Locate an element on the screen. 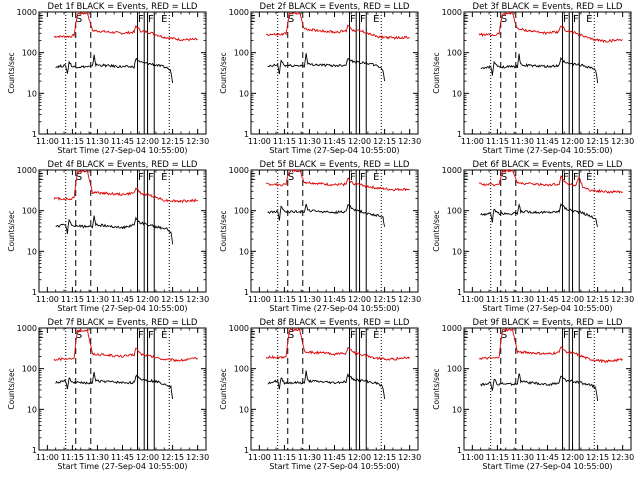 The width and height of the screenshot is (640, 480). panel-title: Det 9f BLACK = Events, RED = LLD is located at coordinates (548, 323).